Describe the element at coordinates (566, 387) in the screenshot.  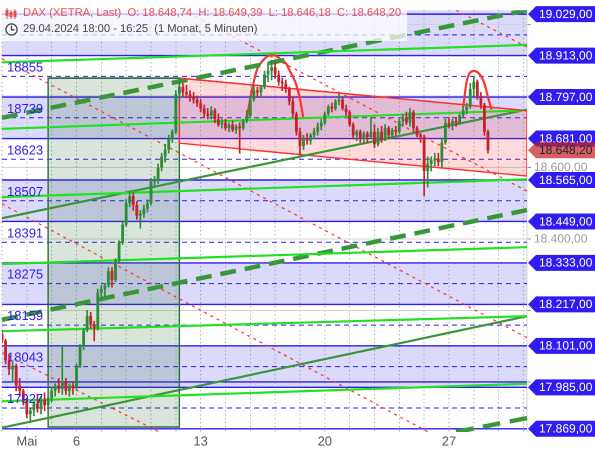
I see `ref-line-label: 17.985,00` at that location.